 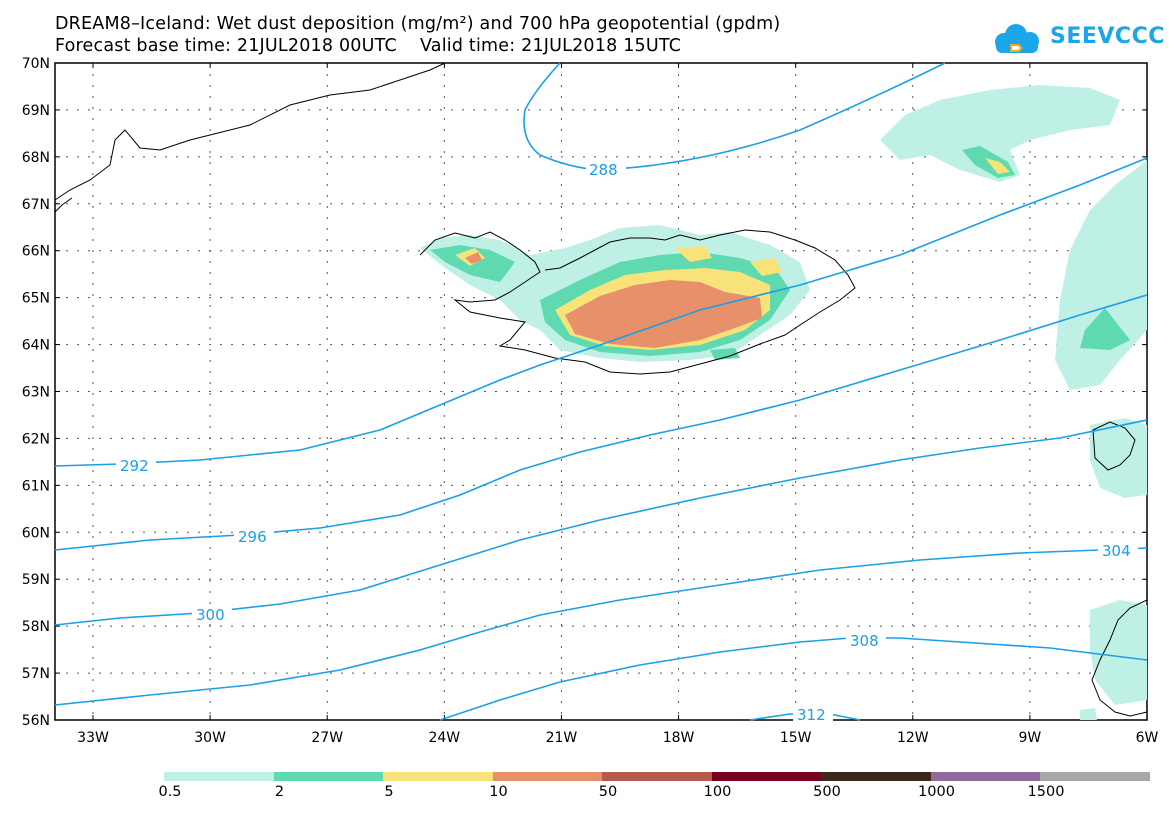 What do you see at coordinates (913, 738) in the screenshot?
I see `lon-label: 12W` at bounding box center [913, 738].